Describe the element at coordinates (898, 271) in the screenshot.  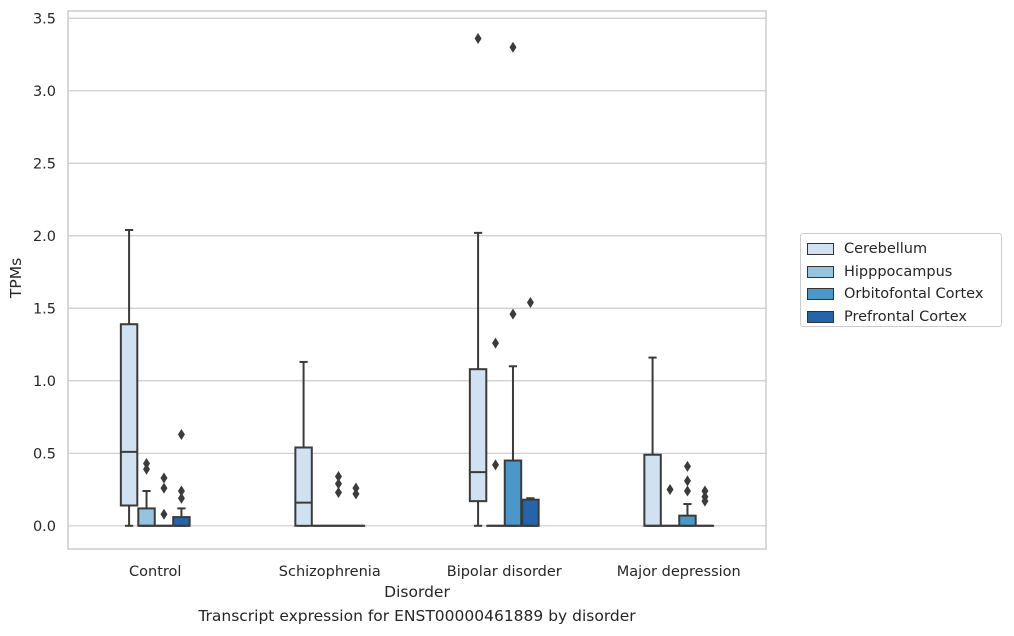
I see `legend-label: Hipppocampus` at that location.